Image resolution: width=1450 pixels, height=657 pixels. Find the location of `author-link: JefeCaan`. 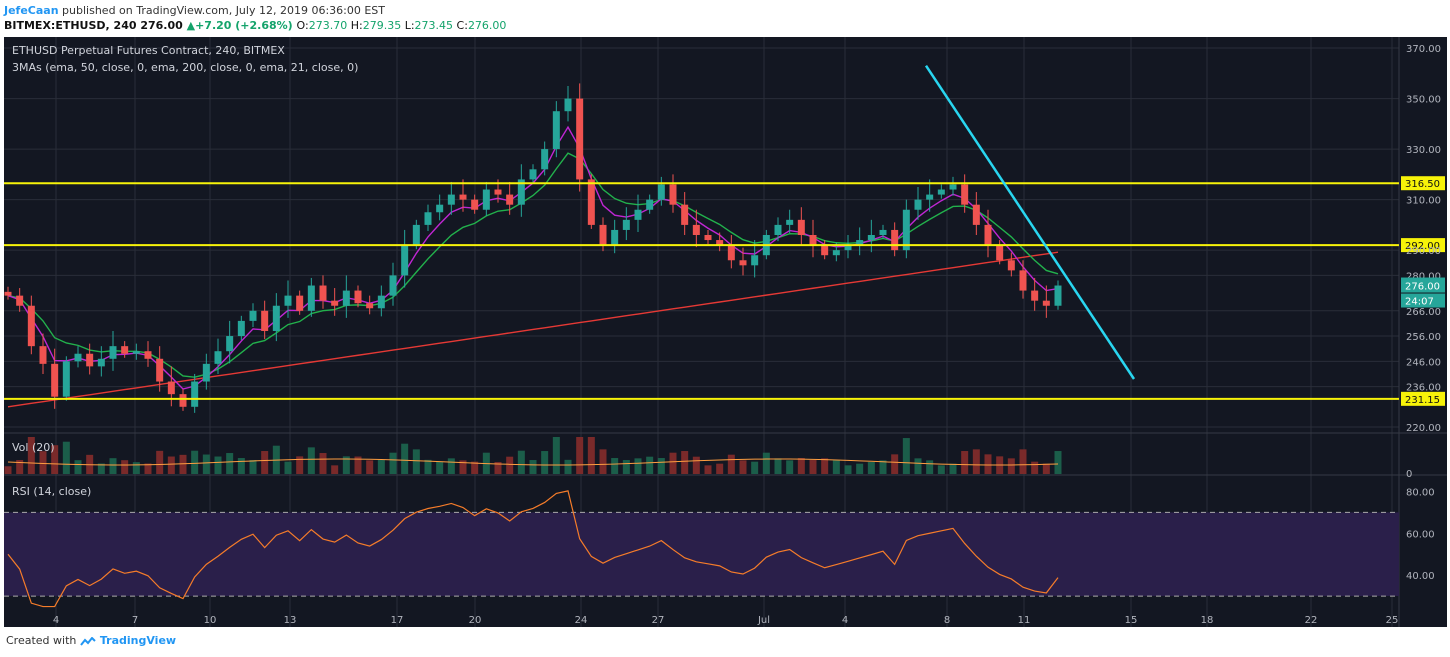

author-link: JefeCaan is located at coordinates (31, 10).